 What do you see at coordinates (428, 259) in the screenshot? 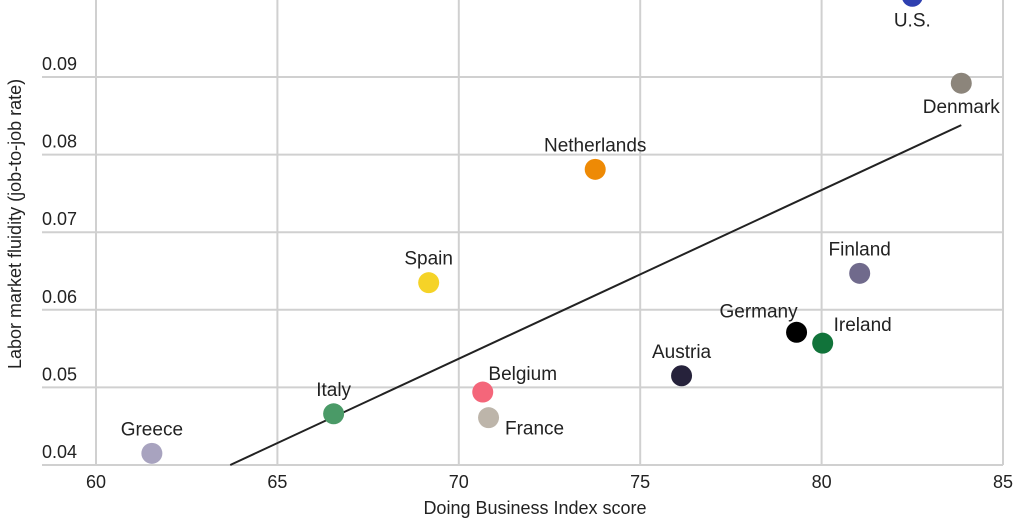
I see `point-label: Spain` at bounding box center [428, 259].